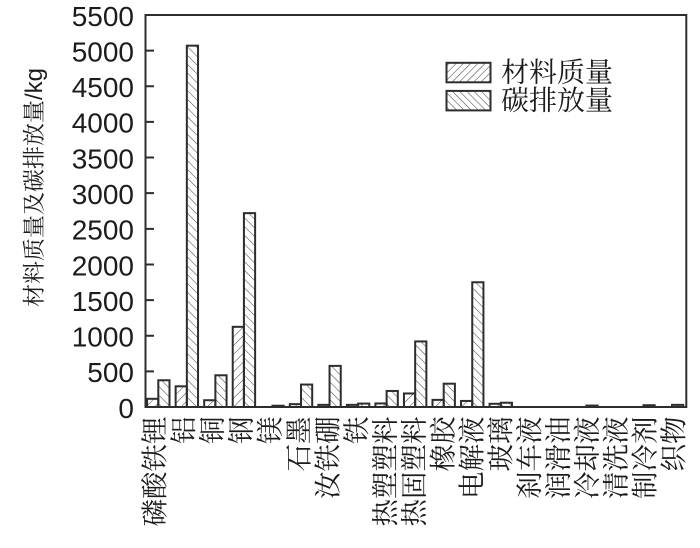 The width and height of the screenshot is (700, 548). I want to click on svg-text: 4500, so click(103, 87).